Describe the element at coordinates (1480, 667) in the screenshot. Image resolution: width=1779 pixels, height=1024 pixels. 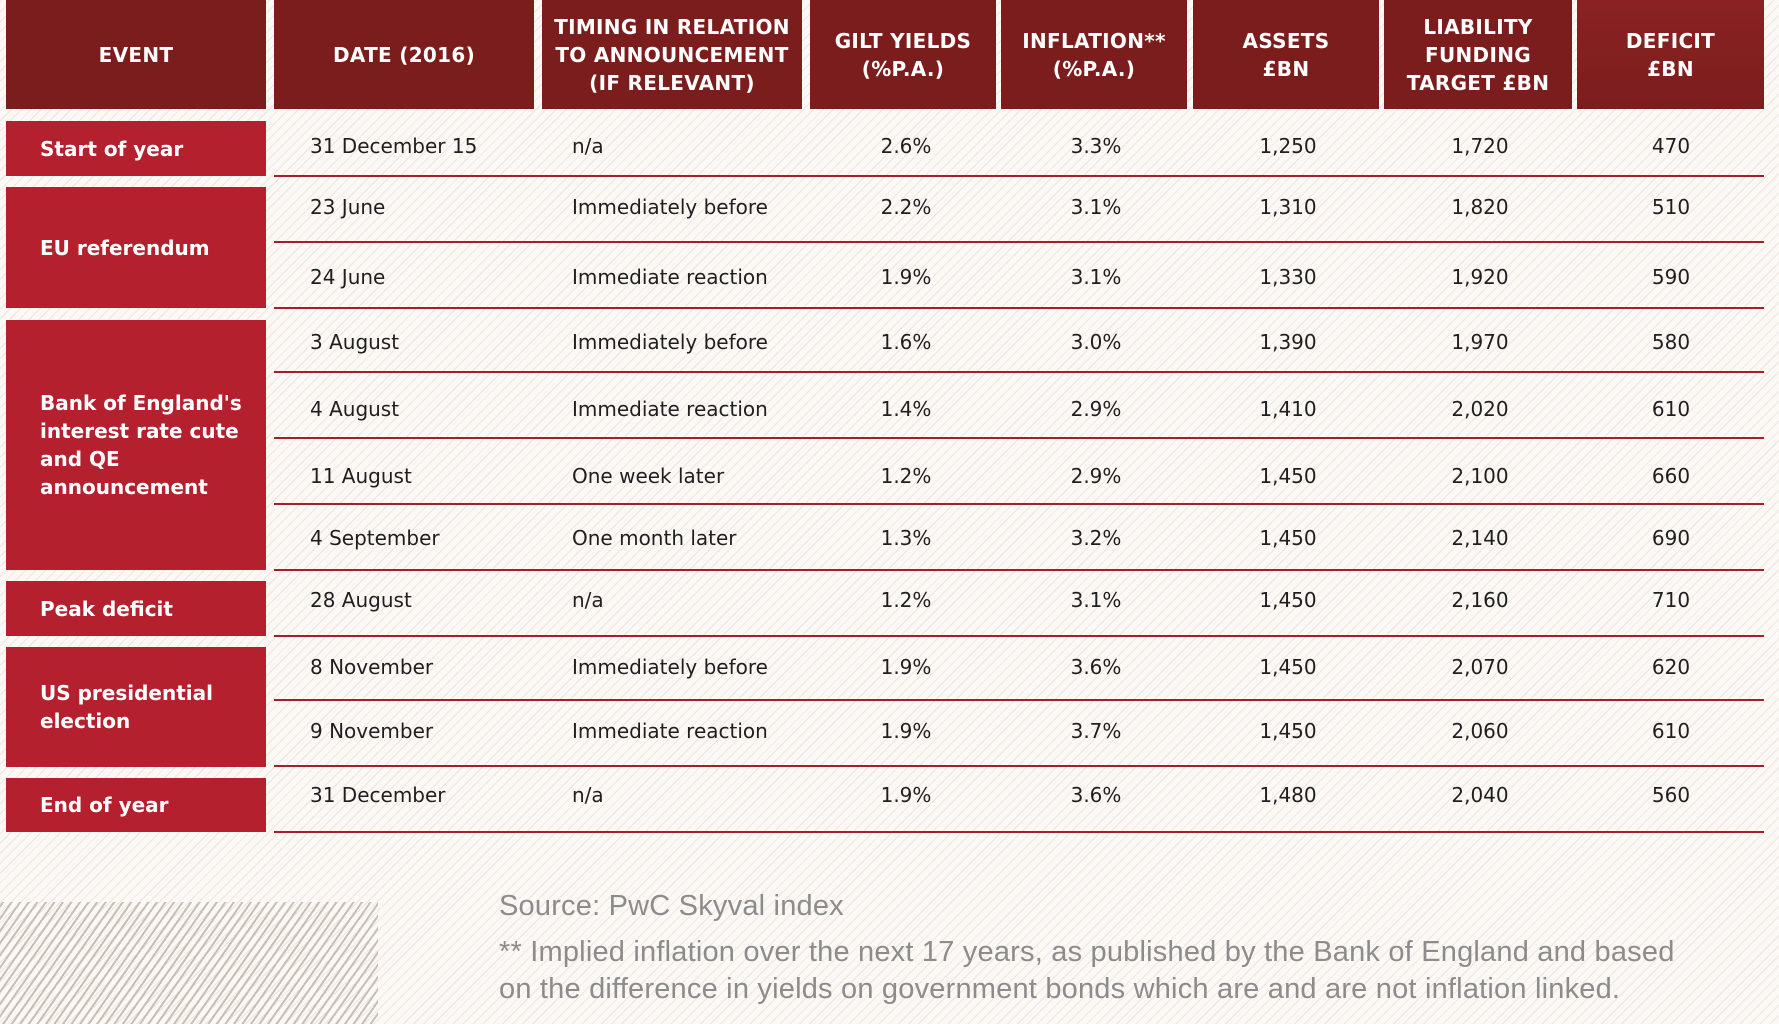
I see `cell-liability: 2,070` at that location.